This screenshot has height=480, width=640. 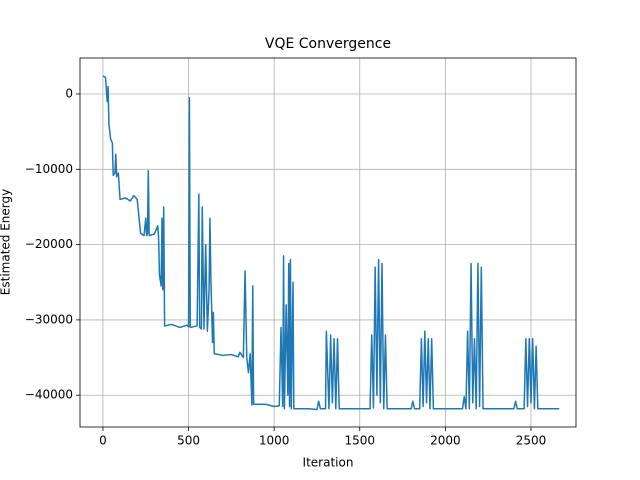 I want to click on y-tick-label: −20000, so click(x=49, y=244).